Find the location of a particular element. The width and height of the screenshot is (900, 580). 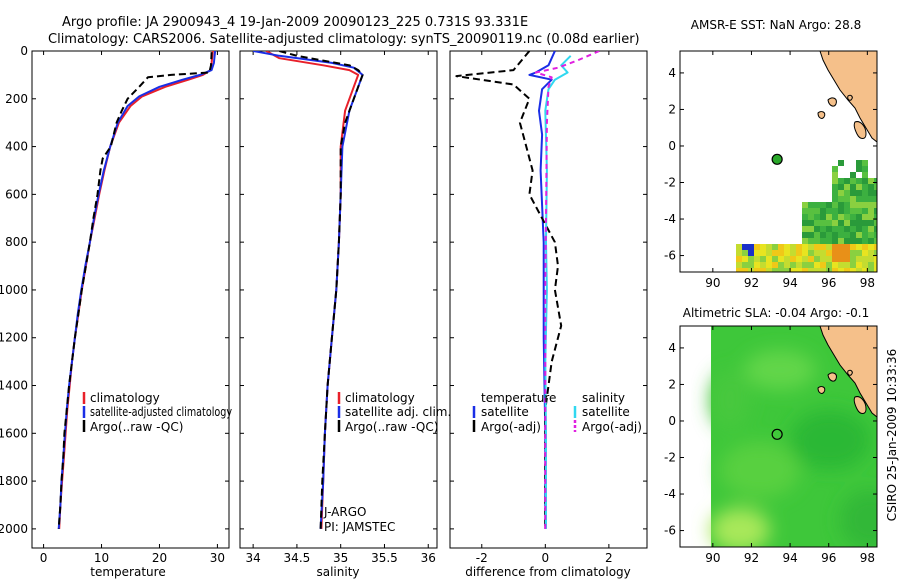

y-tick-label: 2000 is located at coordinates (14, 529).